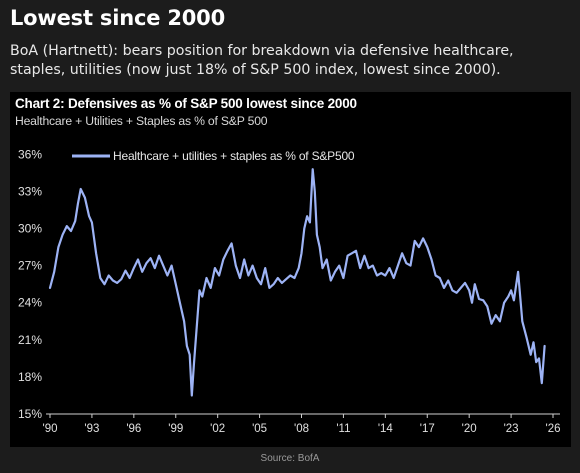 The image size is (580, 473). Describe the element at coordinates (30, 377) in the screenshot. I see `y-tick-label: 18%` at that location.